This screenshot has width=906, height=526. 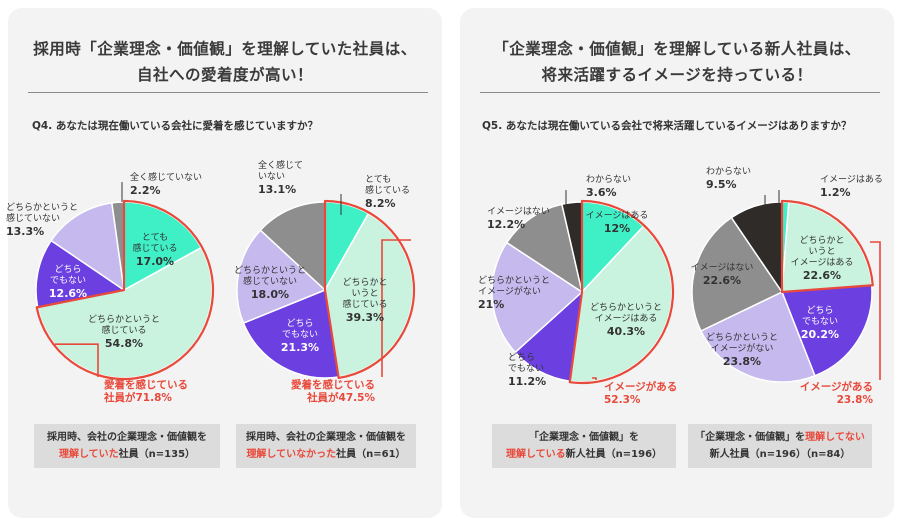 What do you see at coordinates (750, 437) in the screenshot?
I see `caption-chart4-pre: 「企業理念・価値観」を` at bounding box center [750, 437].